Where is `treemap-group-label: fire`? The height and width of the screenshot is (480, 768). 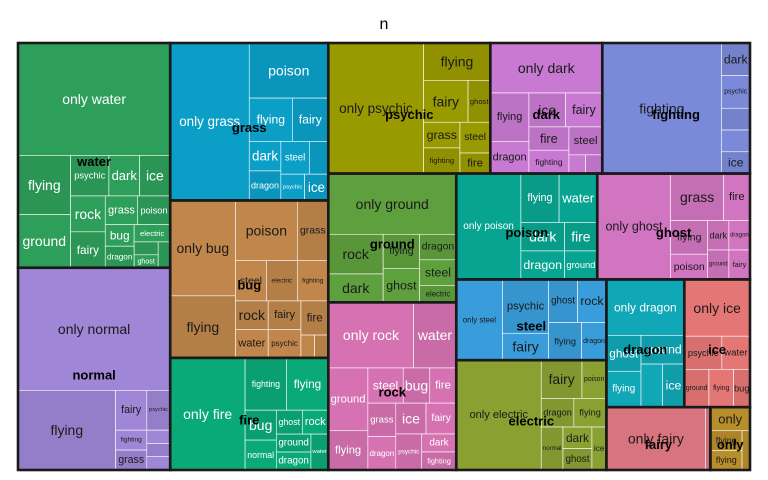 treemap-group-label: fire is located at coordinates (249, 419).